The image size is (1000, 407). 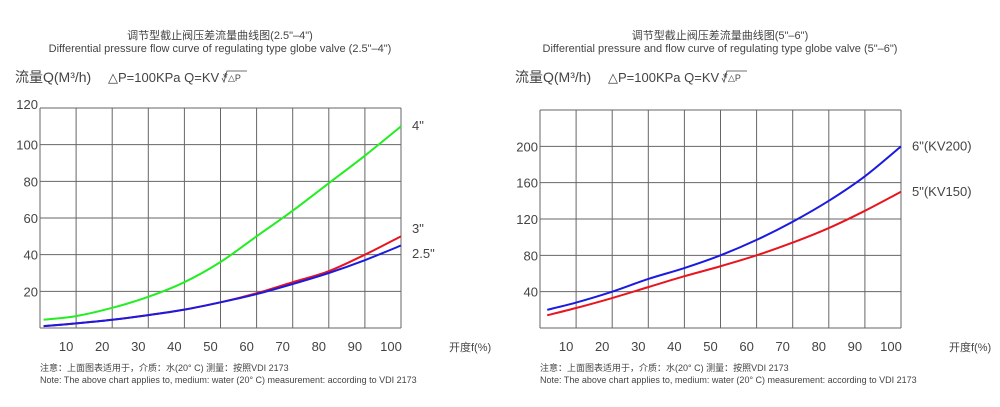 I want to click on y-tick-label: 160, so click(x=527, y=183).